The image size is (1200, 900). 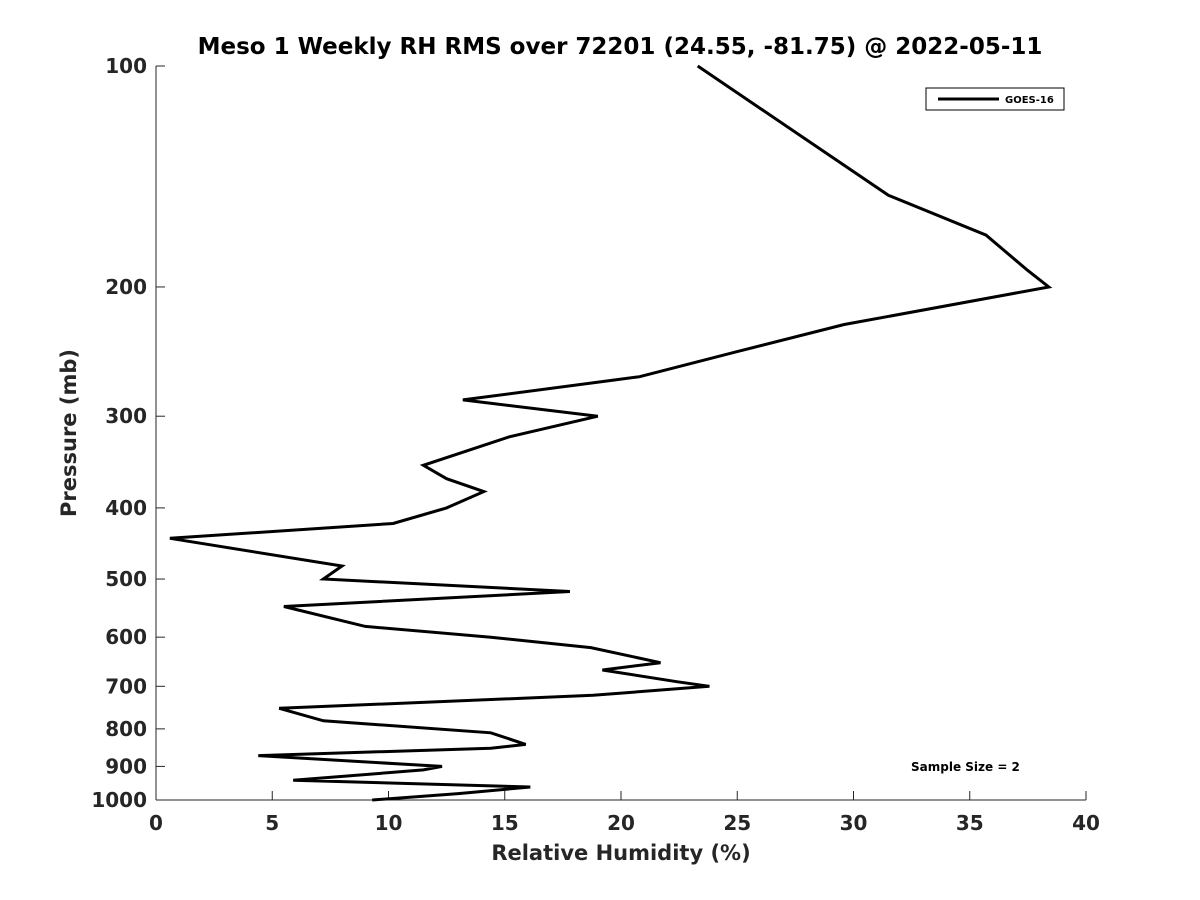 I want to click on x-tick-label: 20, so click(x=621, y=823).